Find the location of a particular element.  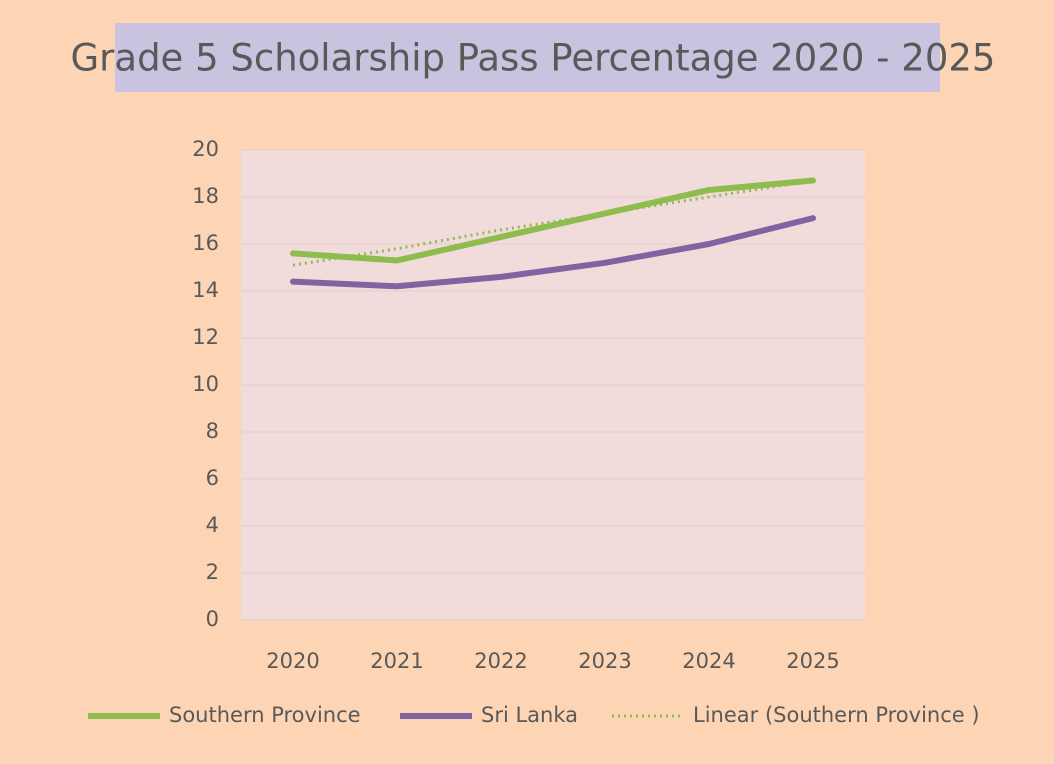

y-tick-label: 4 is located at coordinates (212, 525).